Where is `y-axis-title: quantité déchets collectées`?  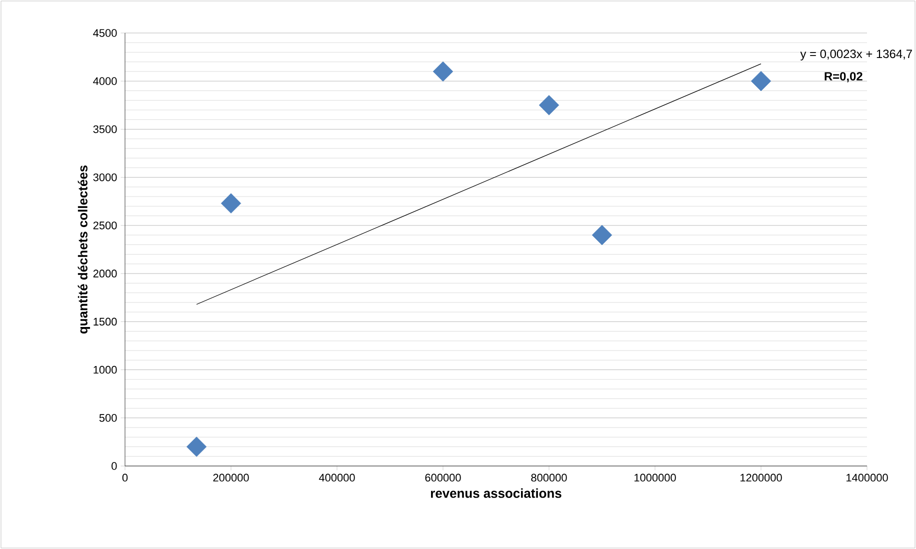 y-axis-title: quantité déchets collectées is located at coordinates (84, 249).